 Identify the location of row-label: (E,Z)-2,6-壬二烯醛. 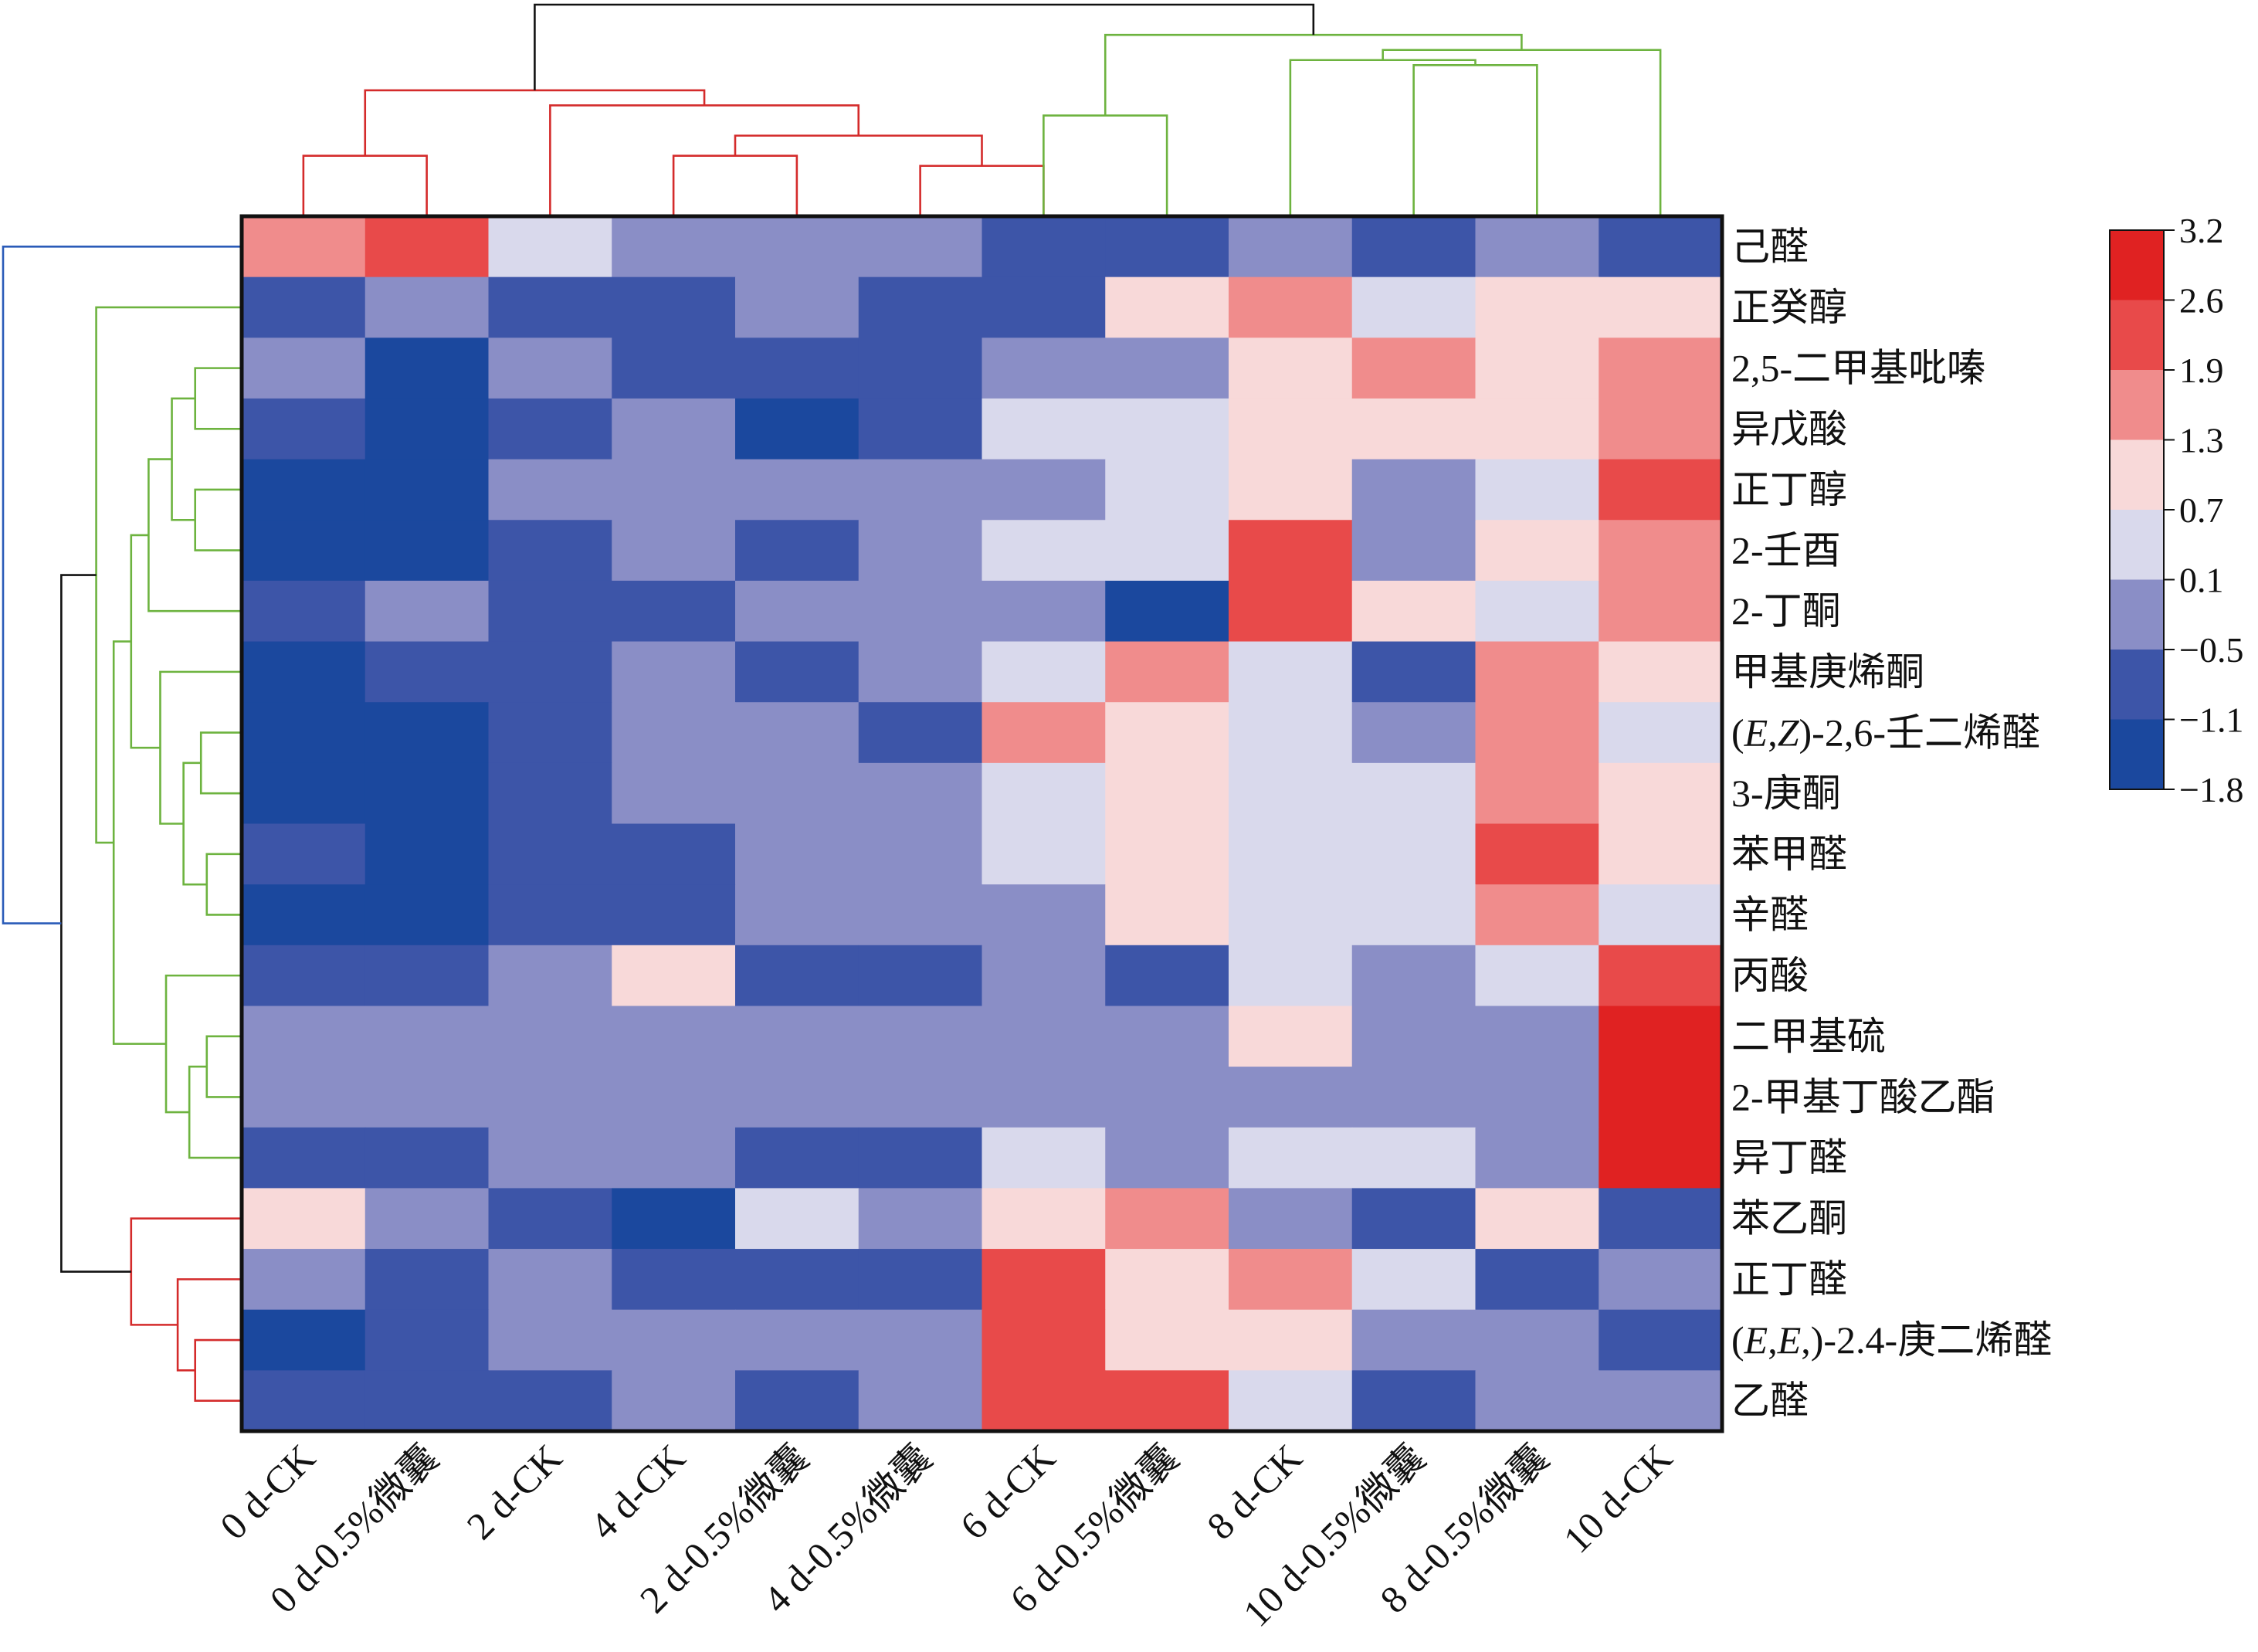
(1885, 733).